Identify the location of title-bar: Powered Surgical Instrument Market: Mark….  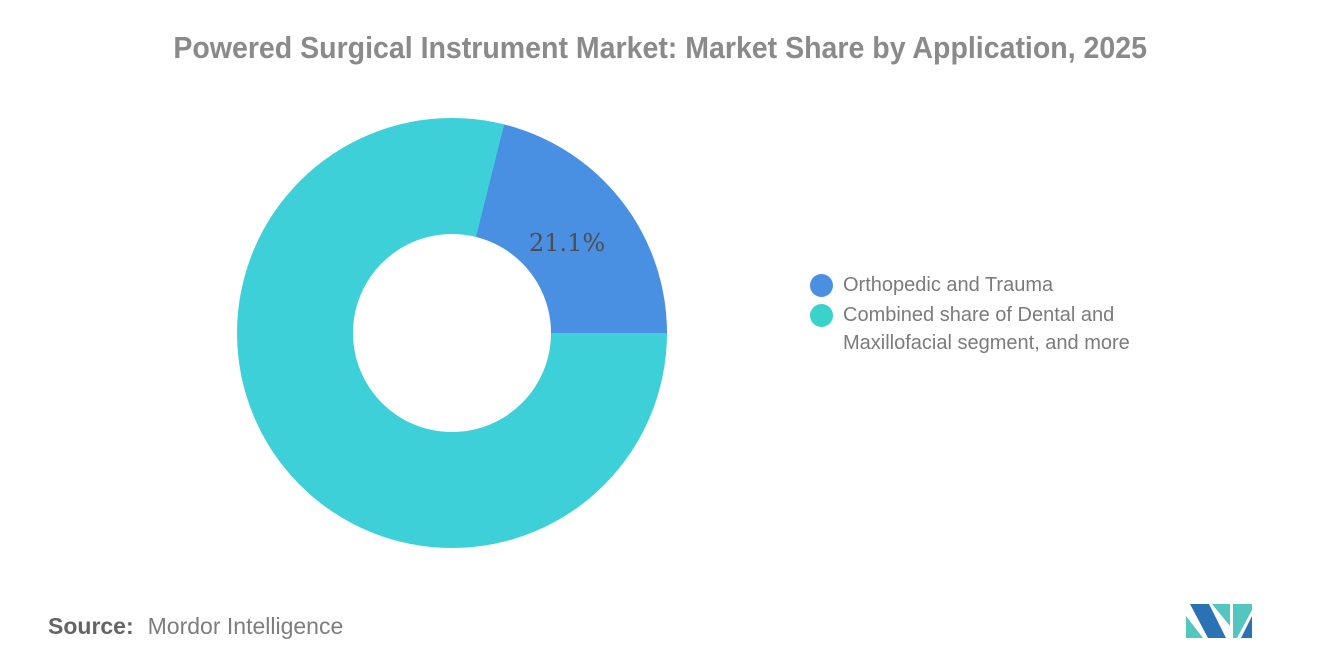
(660, 48).